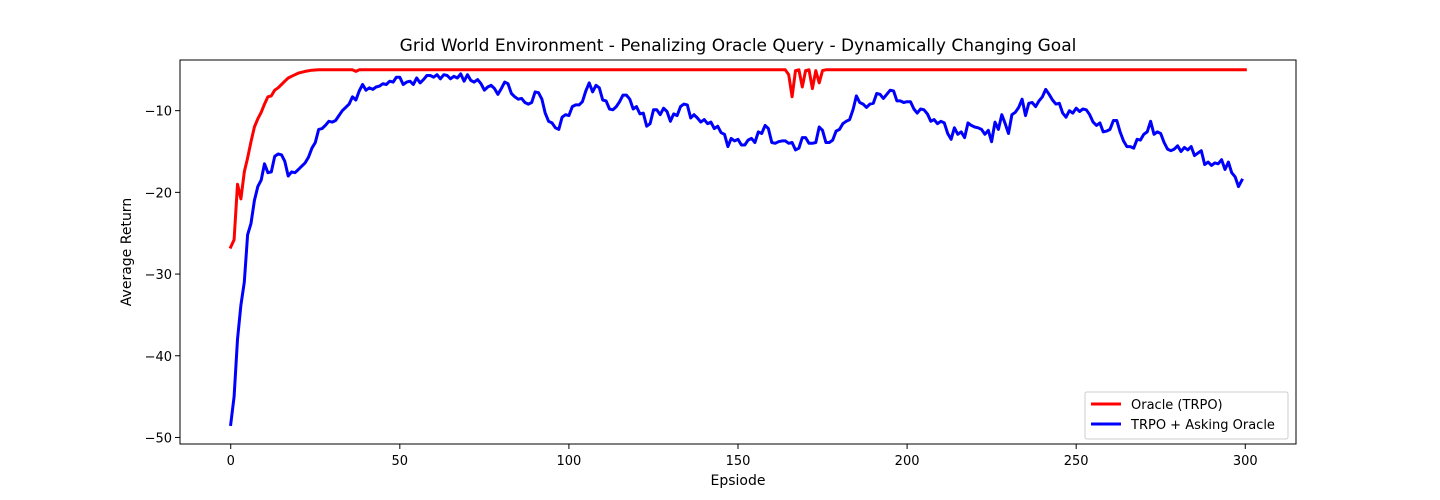  I want to click on legend: Oracle (TRPO) TRPO + Asking Oracle, so click(1186, 415).